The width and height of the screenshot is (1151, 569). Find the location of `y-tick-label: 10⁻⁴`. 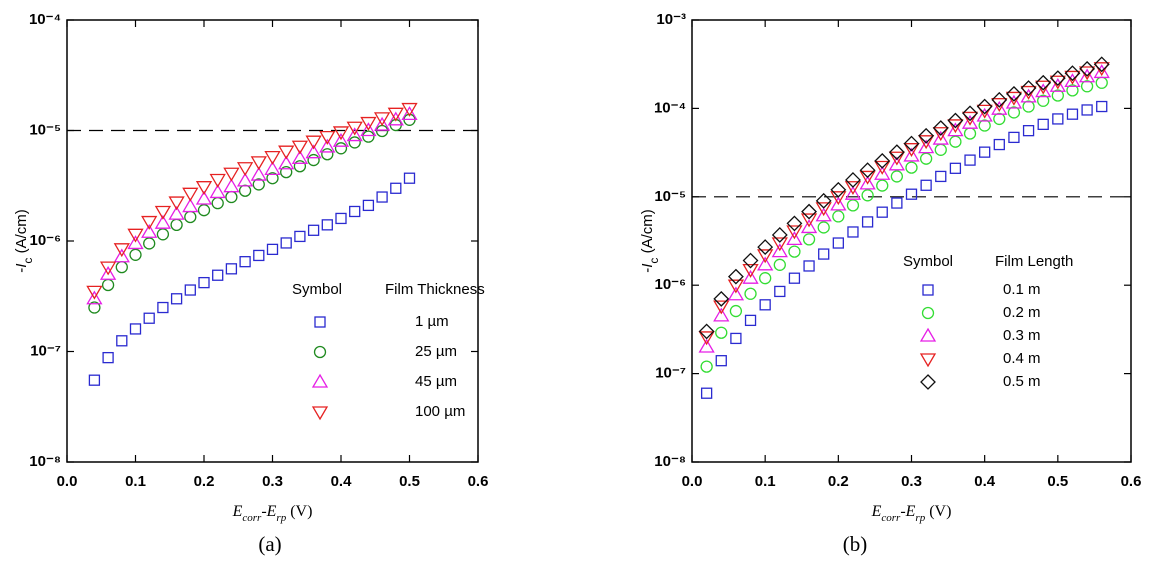

y-tick-label: 10⁻⁴ is located at coordinates (45, 19).